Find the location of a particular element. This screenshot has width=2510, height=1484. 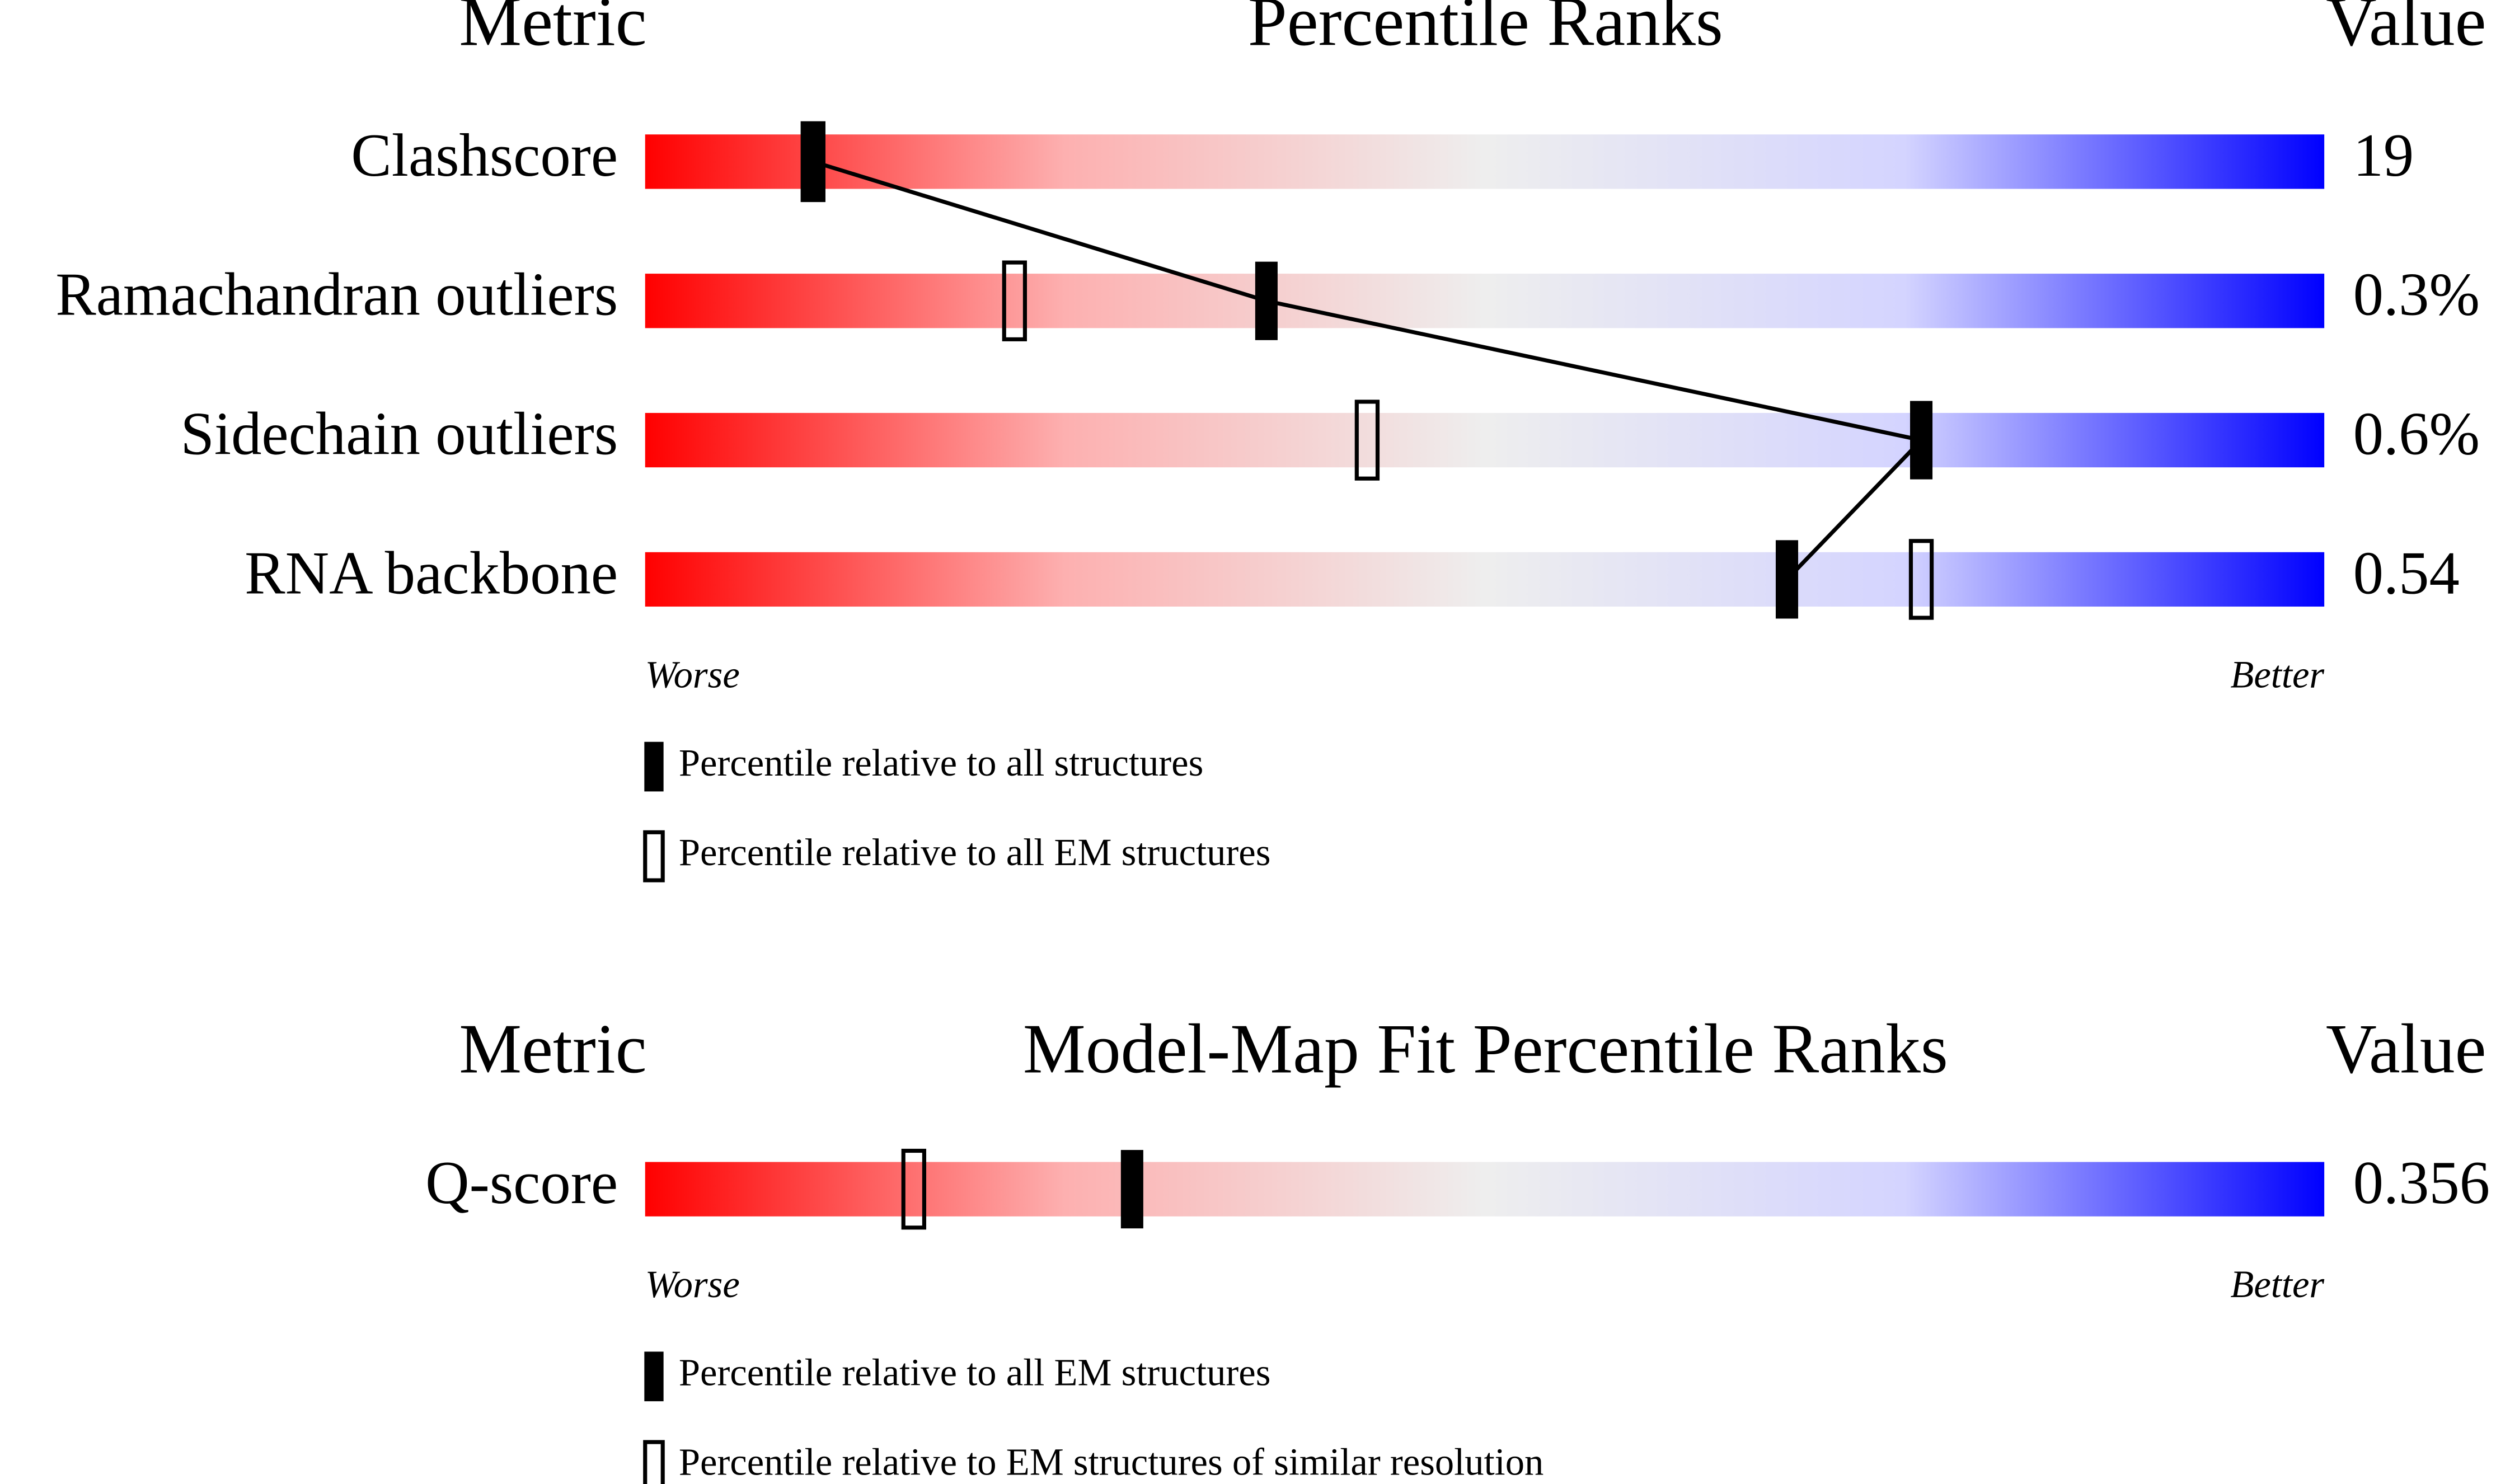

legend-label: Percentile relative to all structures is located at coordinates (941, 762).